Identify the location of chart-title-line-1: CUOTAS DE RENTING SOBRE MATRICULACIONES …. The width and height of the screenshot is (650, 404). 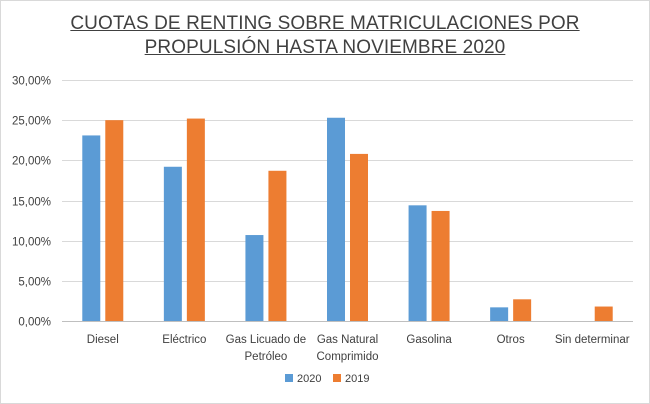
(325, 23).